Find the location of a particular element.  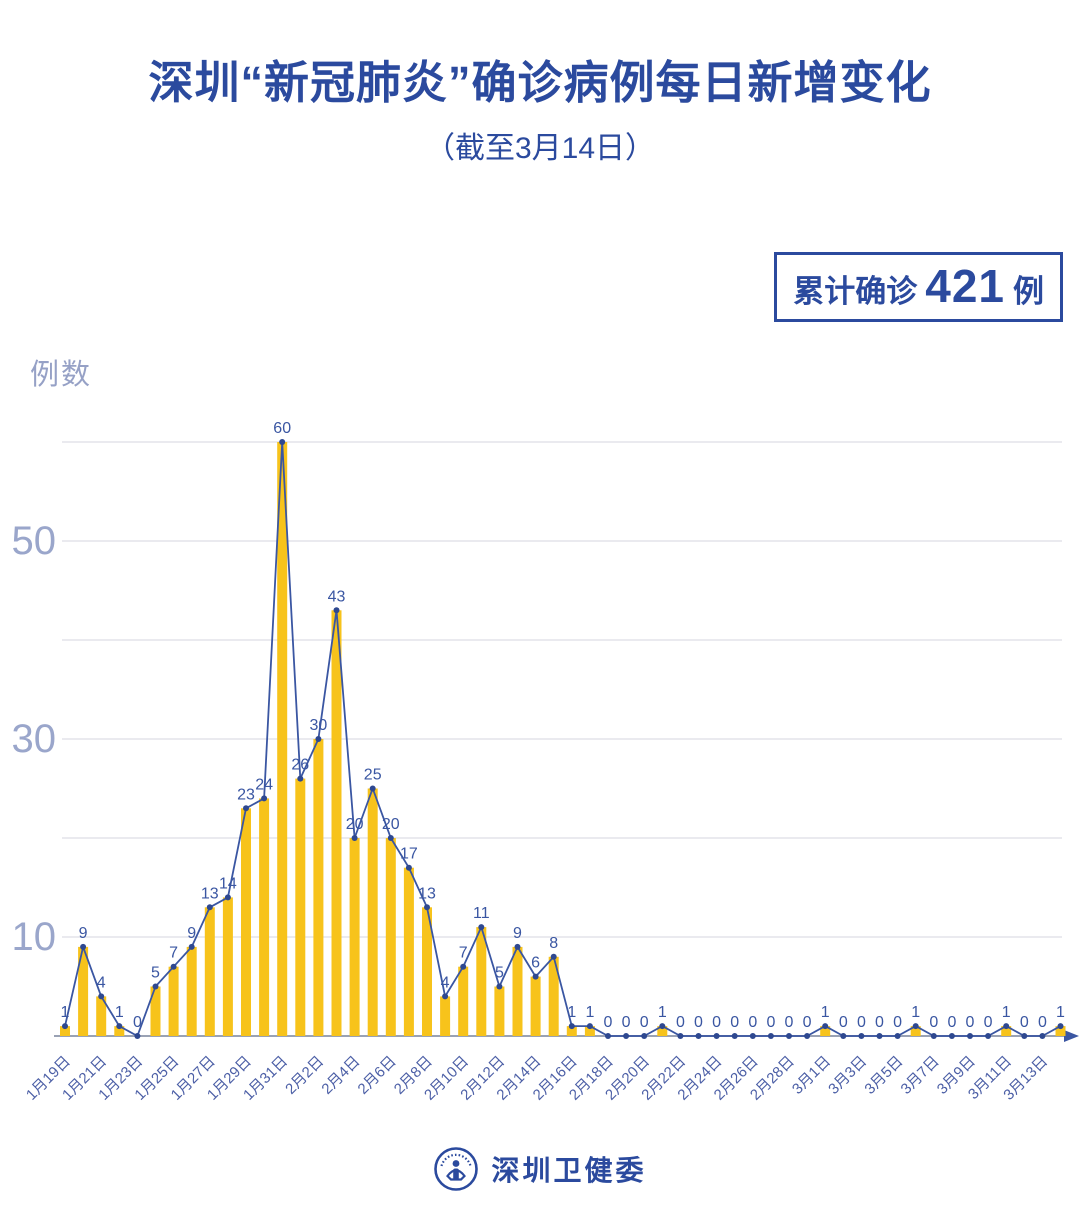

header: 深圳“新冠肺炎”确诊病例每日新增变化 （截至3月14日） is located at coordinates (540, 106).